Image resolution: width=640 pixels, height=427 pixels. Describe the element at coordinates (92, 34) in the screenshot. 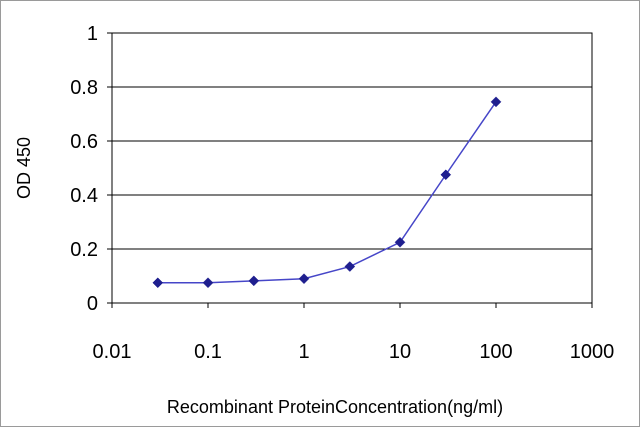

I see `y-tick-label: 1` at that location.